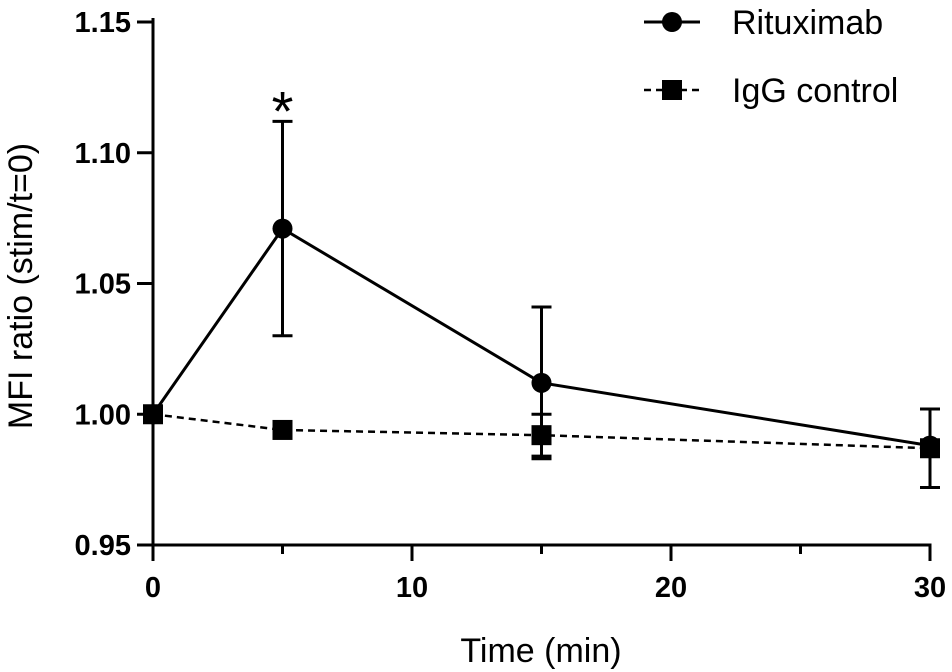 The width and height of the screenshot is (952, 672). I want to click on y-axis-ticks: 0.95 1.00 1.05 1.10 1.15, so click(114, 284).